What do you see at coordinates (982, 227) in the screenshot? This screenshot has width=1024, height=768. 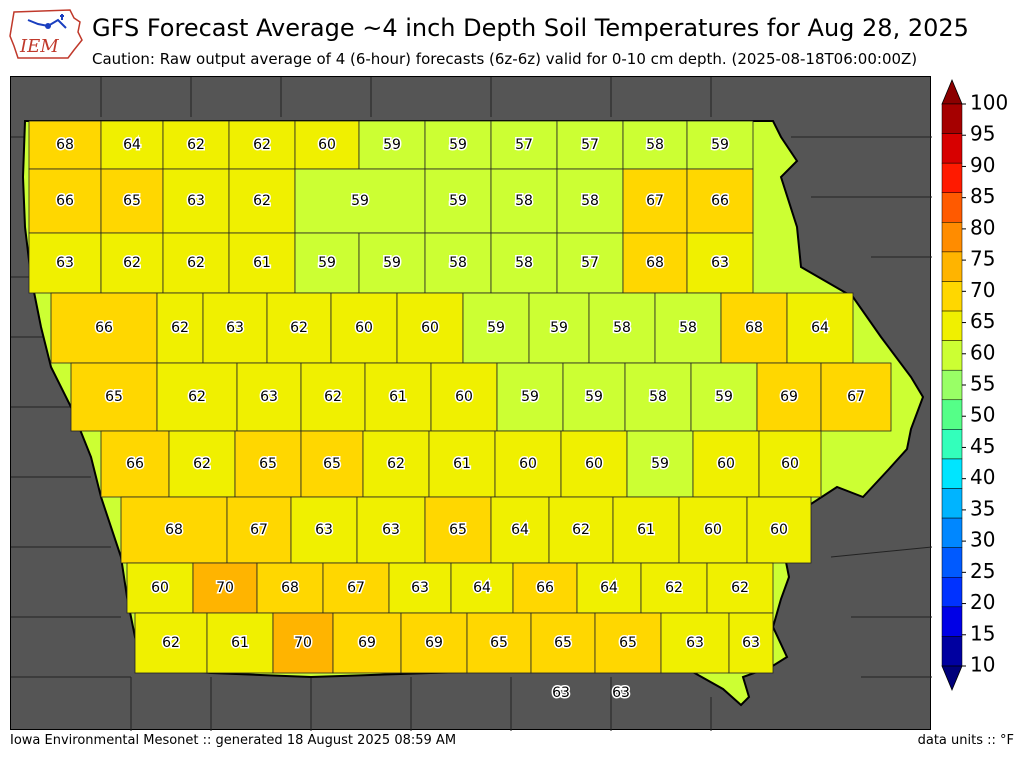 I see `colorbar-tick-label: 80` at bounding box center [982, 227].